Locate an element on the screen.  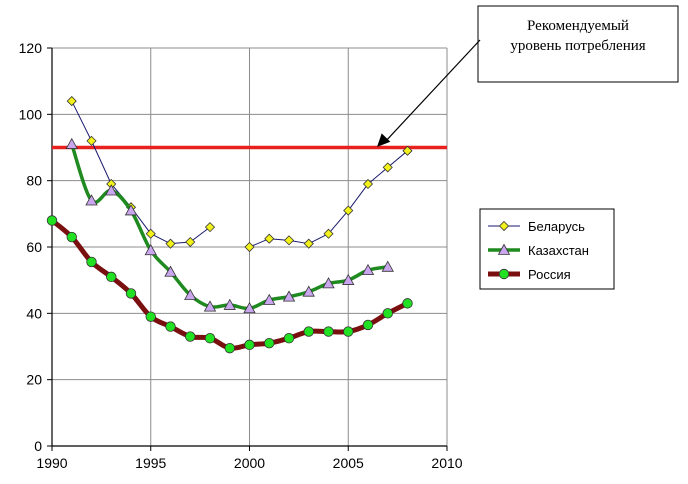
annotation-arrow-shaft is located at coordinates (432, 91).